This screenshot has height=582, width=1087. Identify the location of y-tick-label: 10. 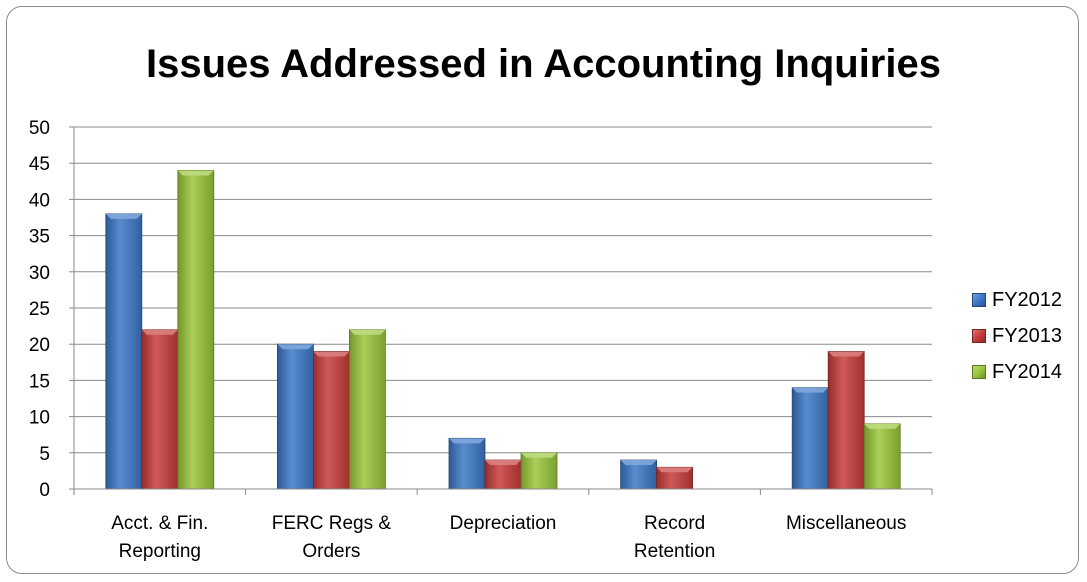
(39, 418).